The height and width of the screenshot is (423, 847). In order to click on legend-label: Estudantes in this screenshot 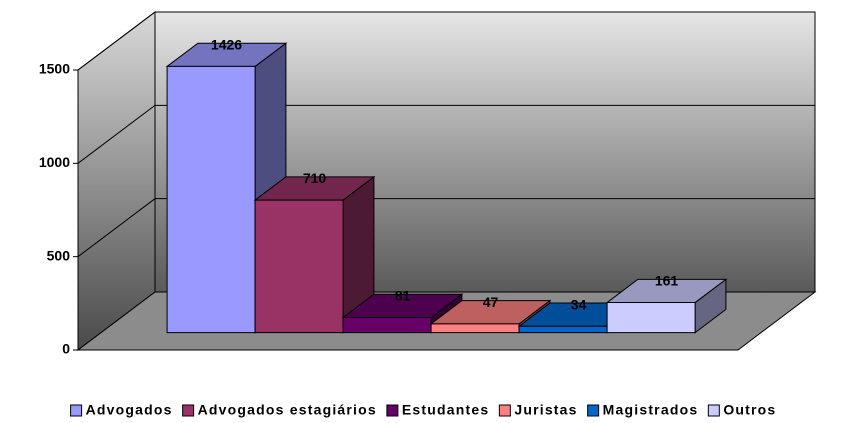, I will do `click(445, 410)`.